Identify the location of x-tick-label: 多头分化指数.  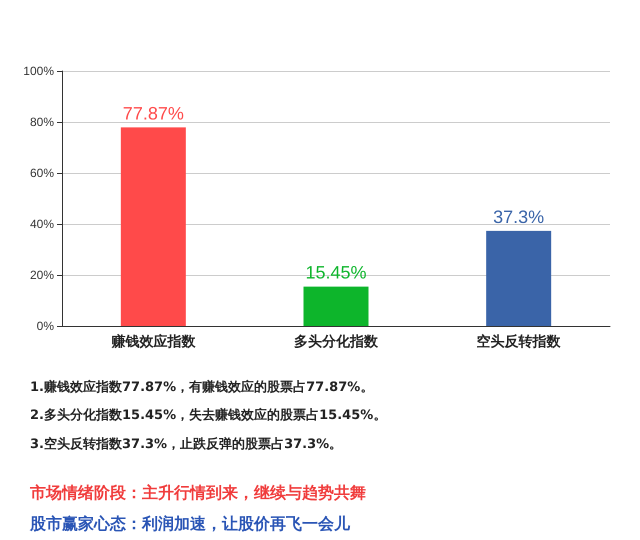
(336, 341).